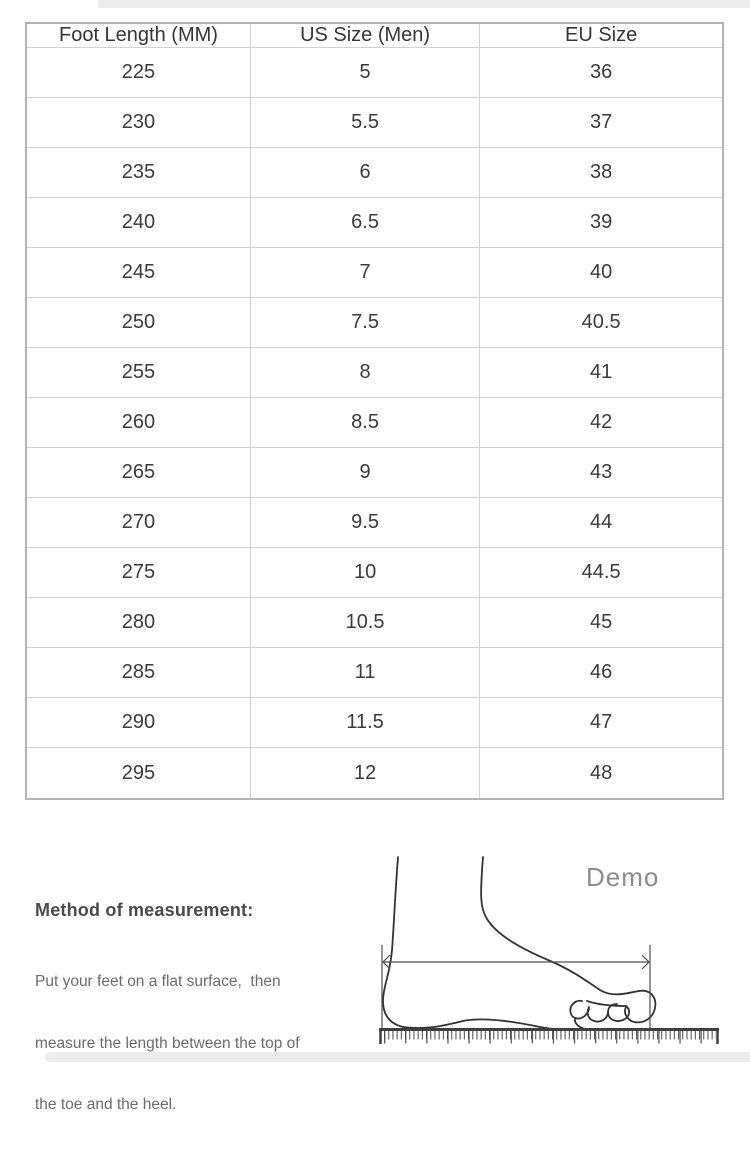 The width and height of the screenshot is (750, 1157). What do you see at coordinates (138, 123) in the screenshot?
I see `size-cell: 230` at bounding box center [138, 123].